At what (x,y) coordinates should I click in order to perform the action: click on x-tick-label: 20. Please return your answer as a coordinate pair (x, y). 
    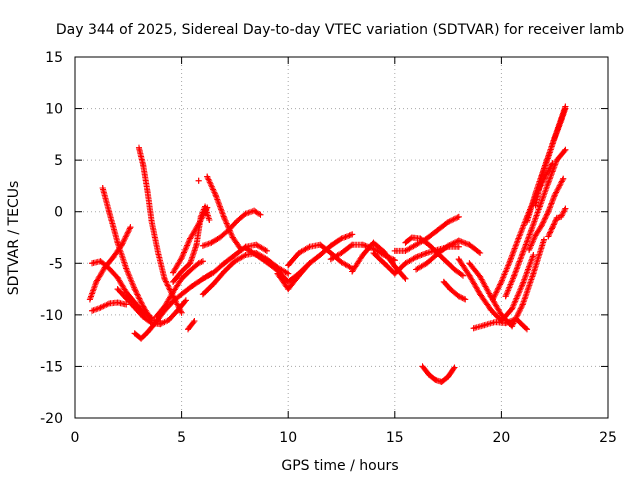
    Looking at the image, I should click on (501, 438).